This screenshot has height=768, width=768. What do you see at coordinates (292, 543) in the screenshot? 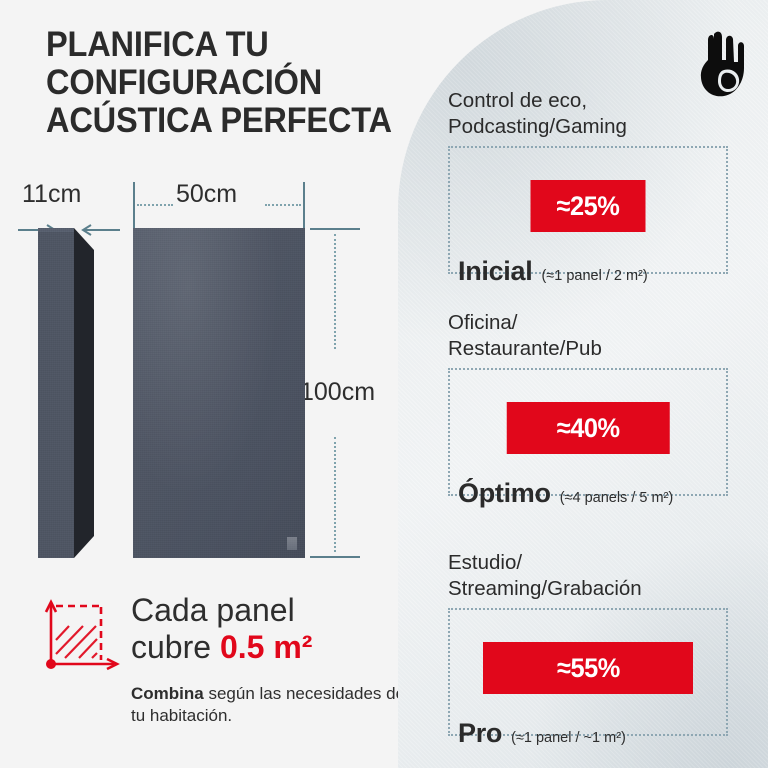
I see `panel-watermark` at bounding box center [292, 543].